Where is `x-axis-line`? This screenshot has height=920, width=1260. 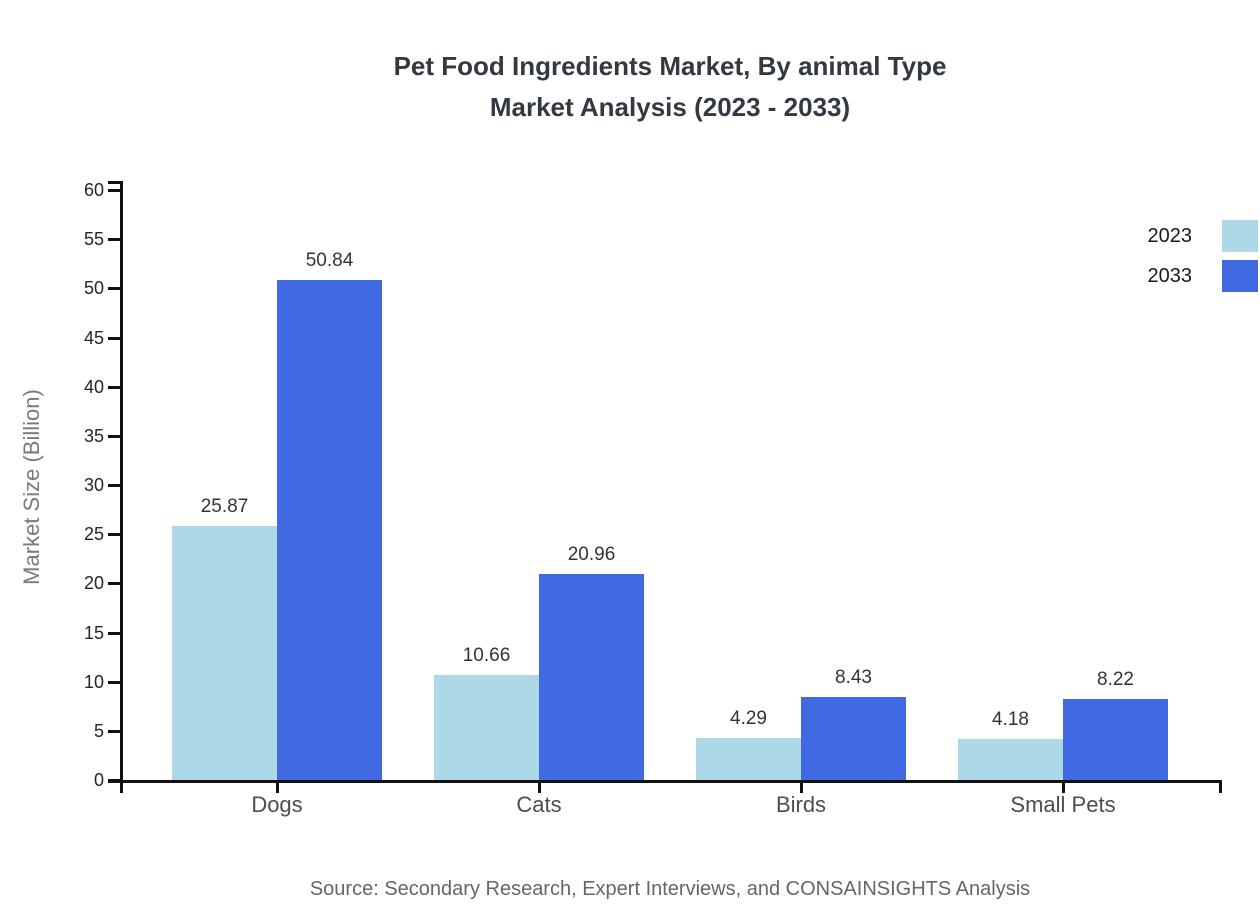
x-axis-line is located at coordinates (665, 781).